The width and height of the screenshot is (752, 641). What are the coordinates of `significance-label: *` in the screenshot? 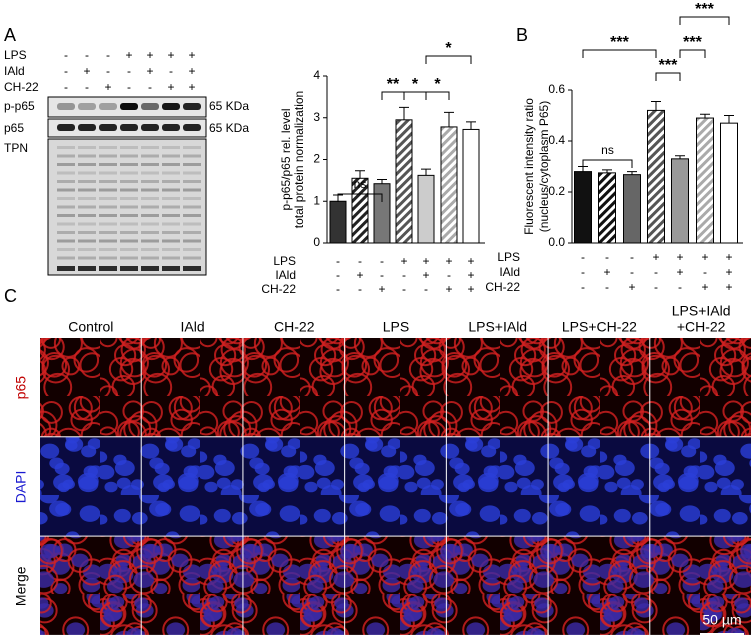 It's located at (415, 84).